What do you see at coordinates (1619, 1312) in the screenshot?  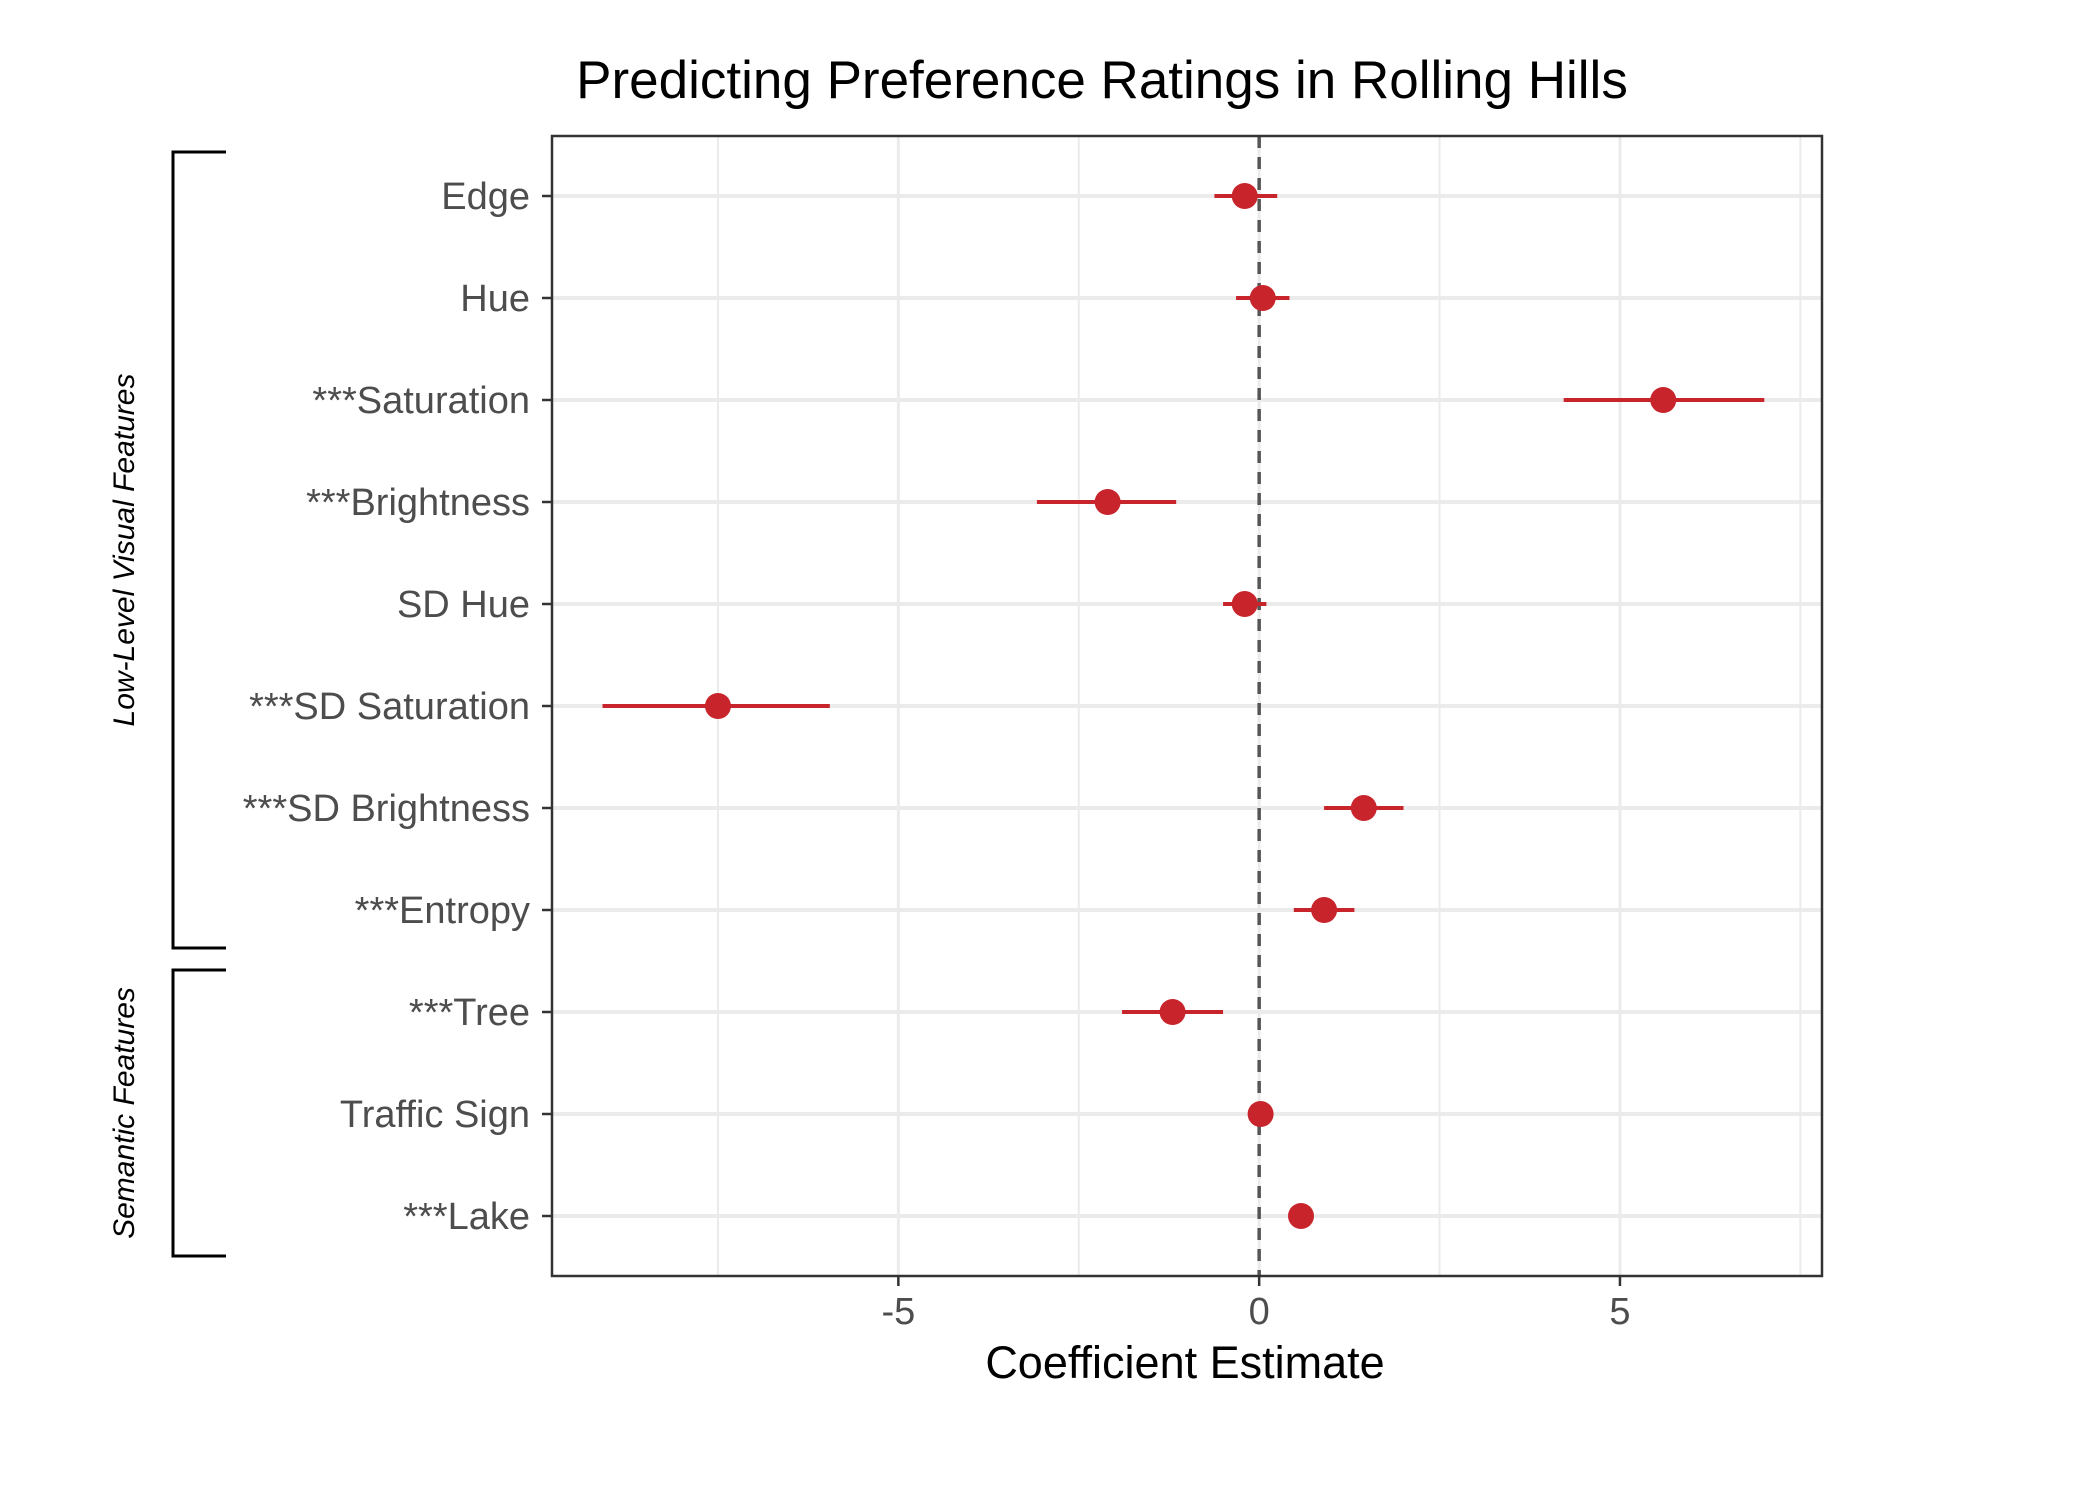 I see `x-tick-label: 5` at bounding box center [1619, 1312].